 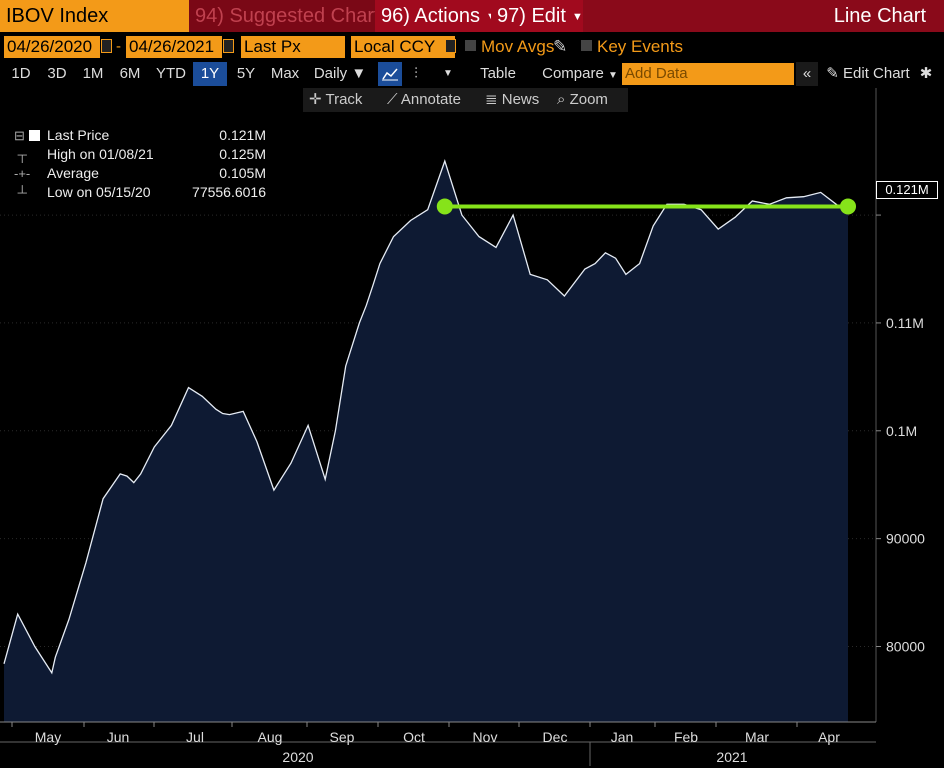 What do you see at coordinates (96, 16) in the screenshot?
I see `ticker-field: IBOV Index` at bounding box center [96, 16].